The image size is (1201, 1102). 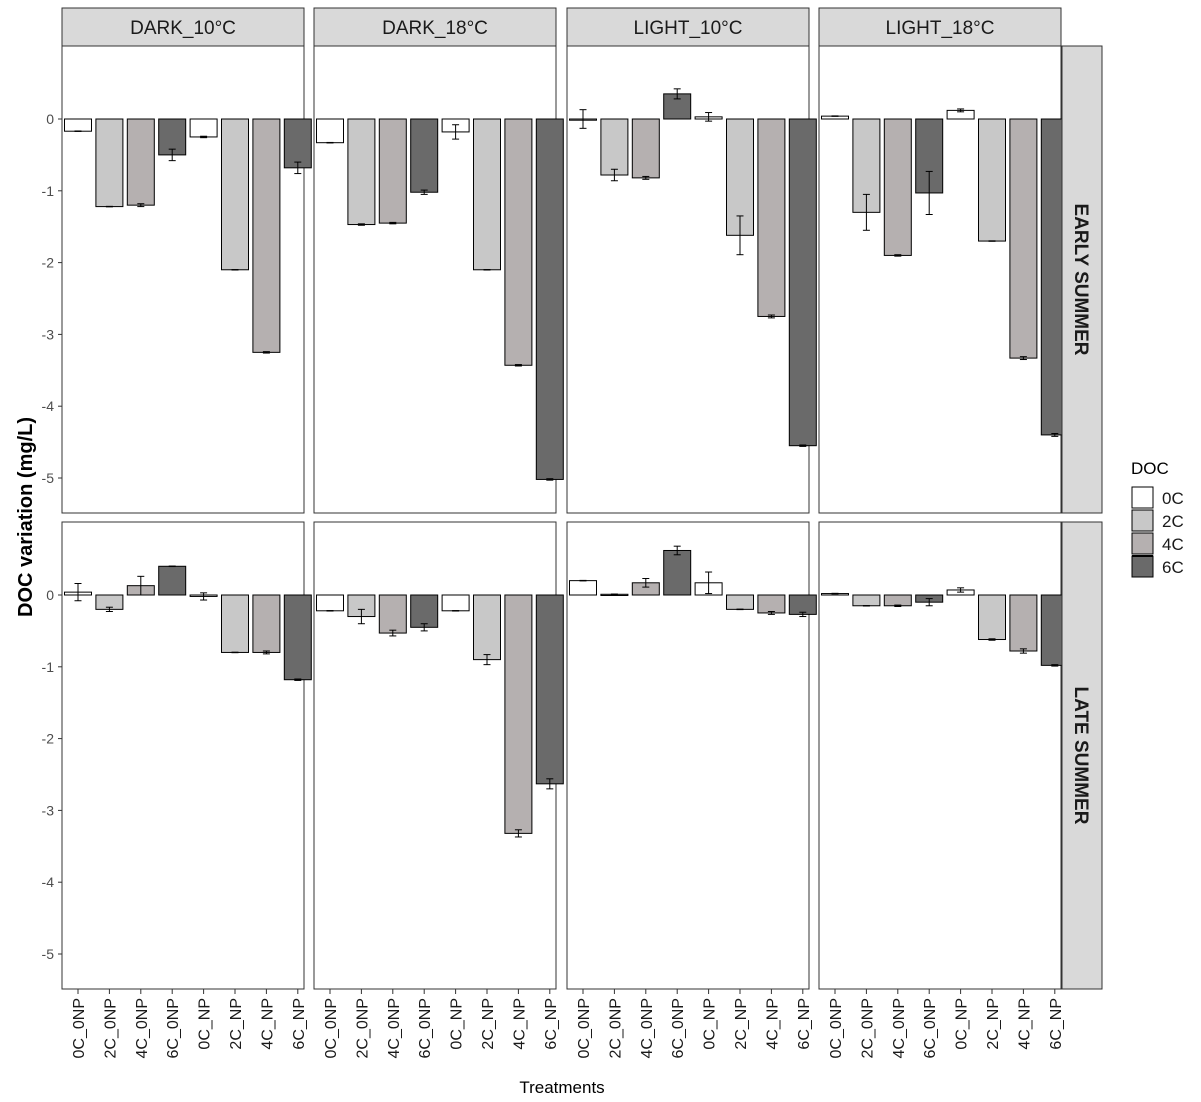 What do you see at coordinates (1173, 544) in the screenshot?
I see `legend-label: 4C` at bounding box center [1173, 544].